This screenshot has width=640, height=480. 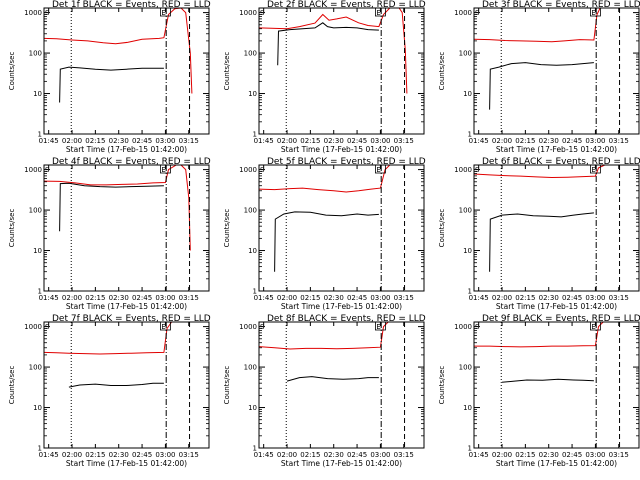 I want to click on panel-title: Det 1f BLACK = Events, RED = LLD, so click(x=131, y=5).